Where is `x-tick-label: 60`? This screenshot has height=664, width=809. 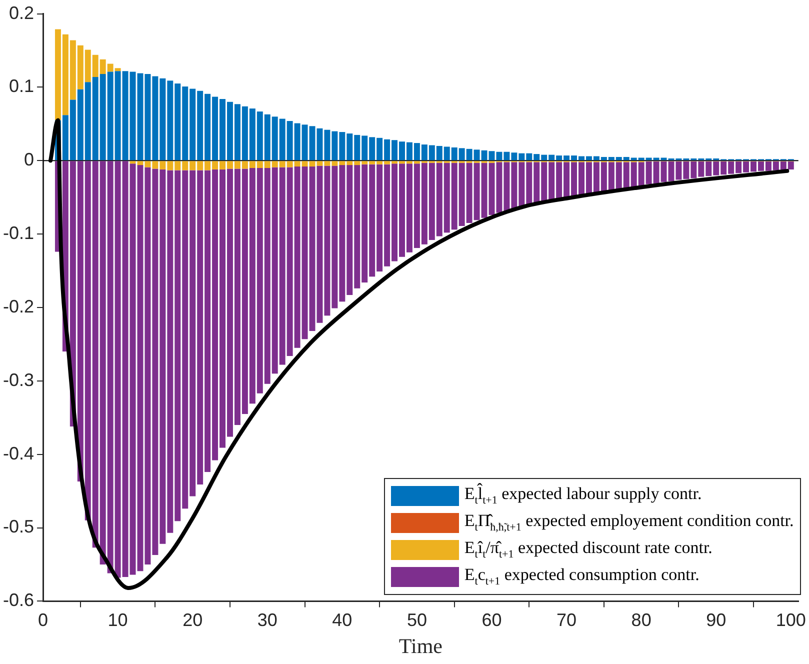
x-tick-label: 60 is located at coordinates (492, 620).